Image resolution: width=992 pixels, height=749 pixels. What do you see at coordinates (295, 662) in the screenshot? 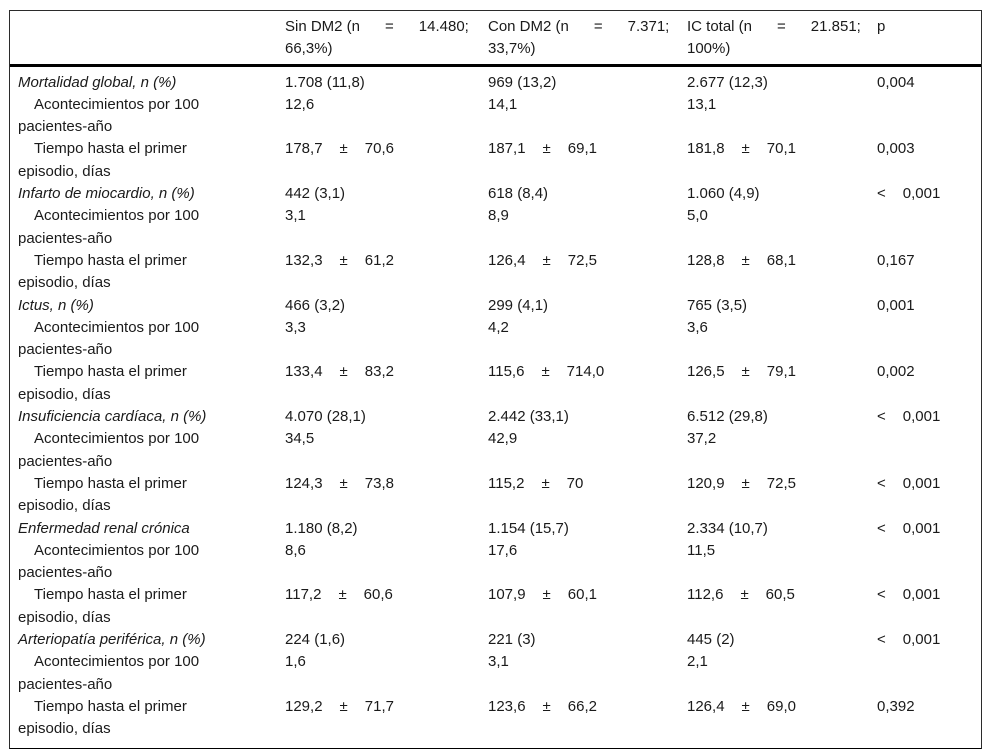
I see `text-part: 1,6` at bounding box center [295, 662].